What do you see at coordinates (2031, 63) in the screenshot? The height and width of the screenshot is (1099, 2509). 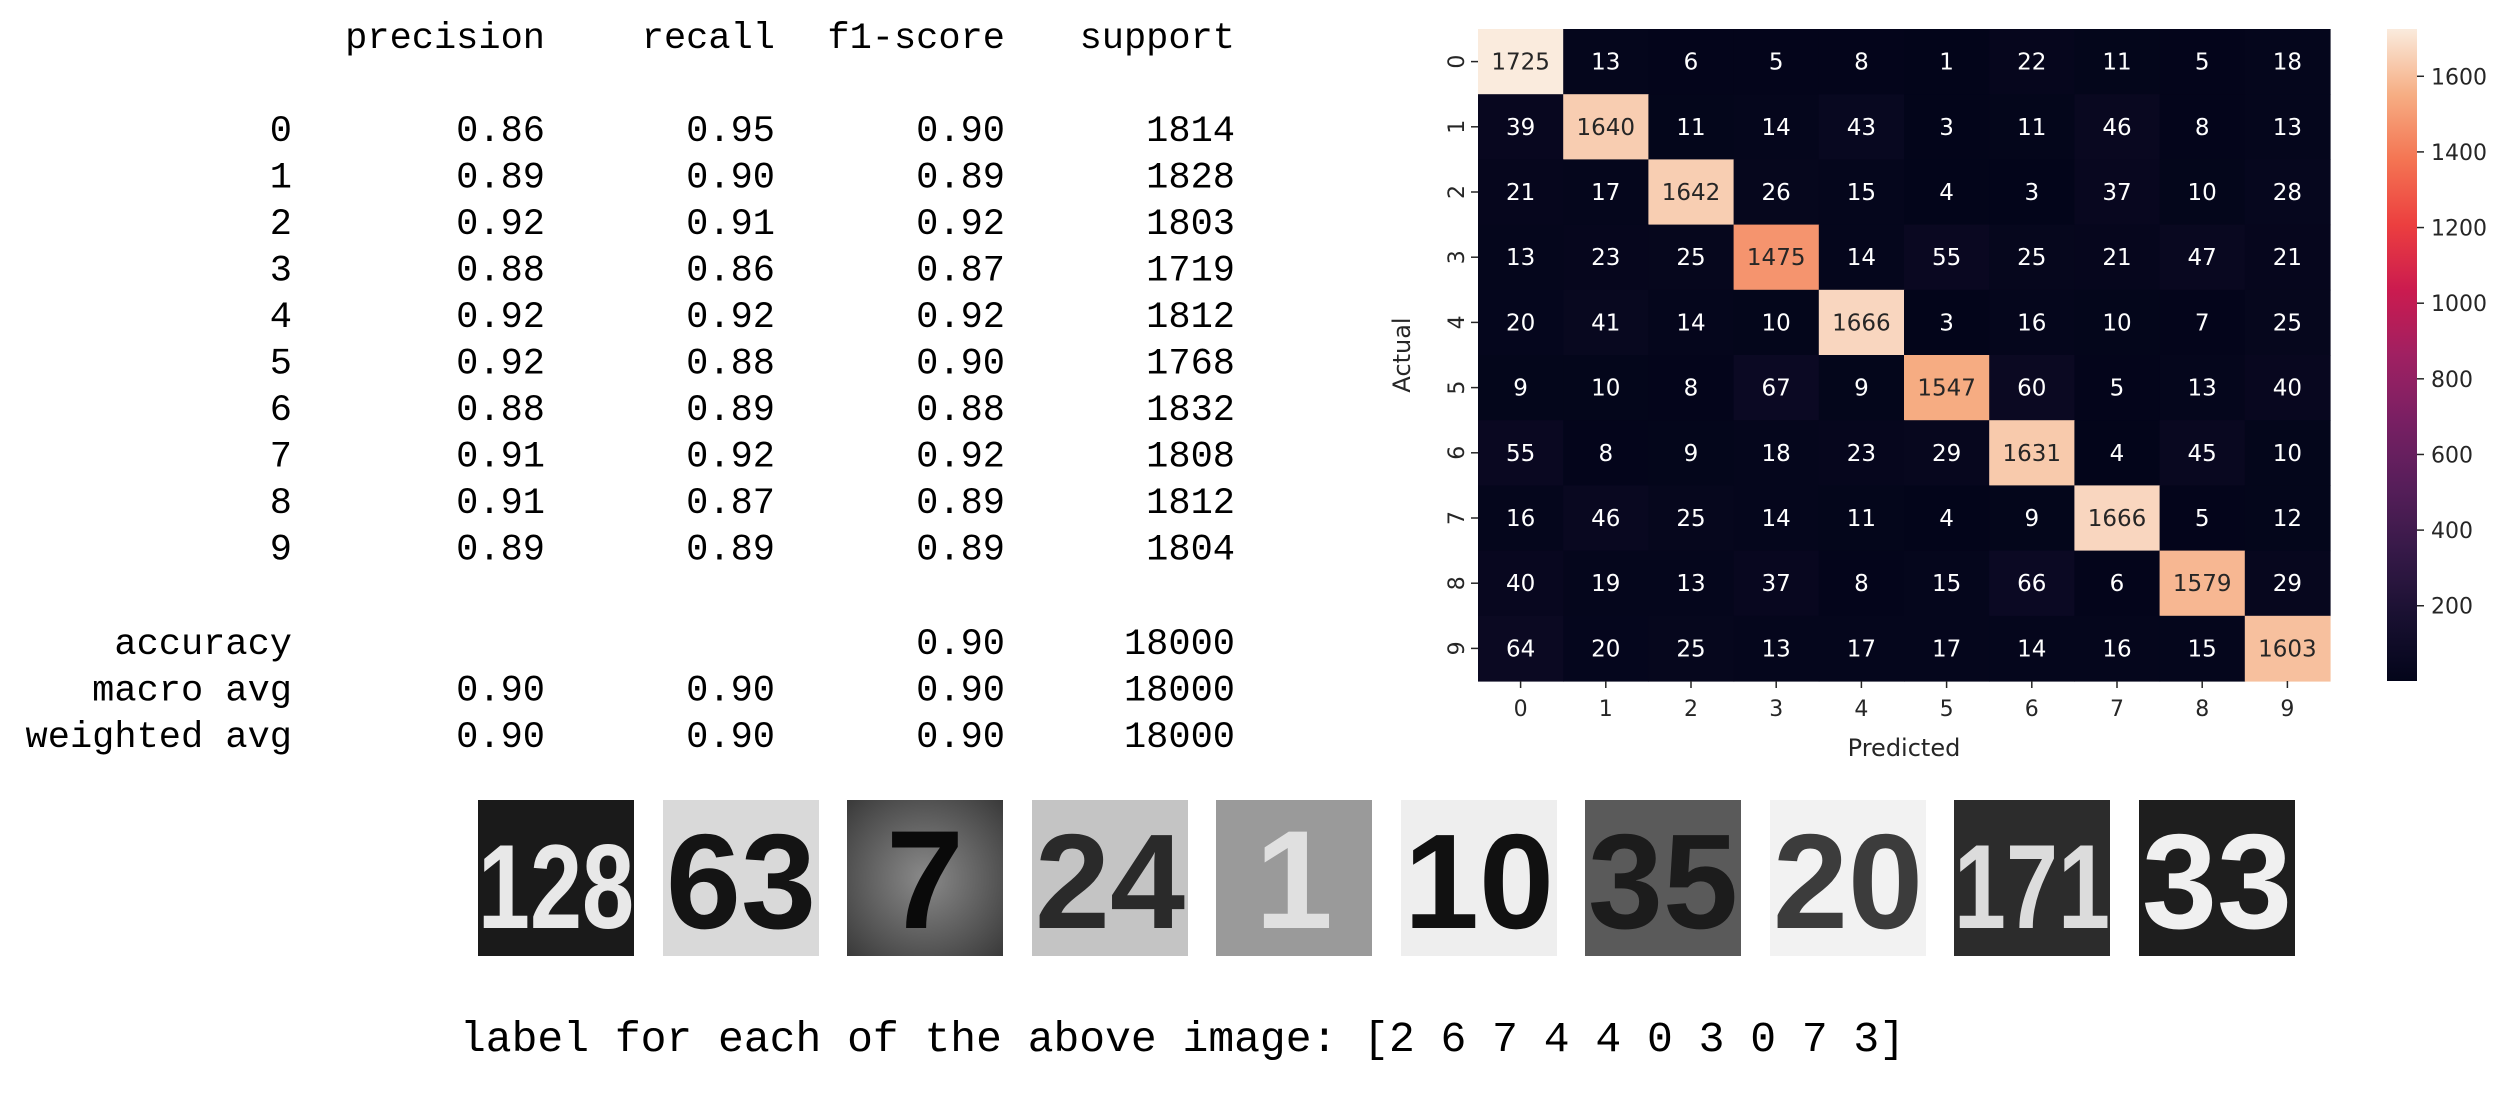 I see `heatmap-cell-value: 22` at bounding box center [2031, 63].